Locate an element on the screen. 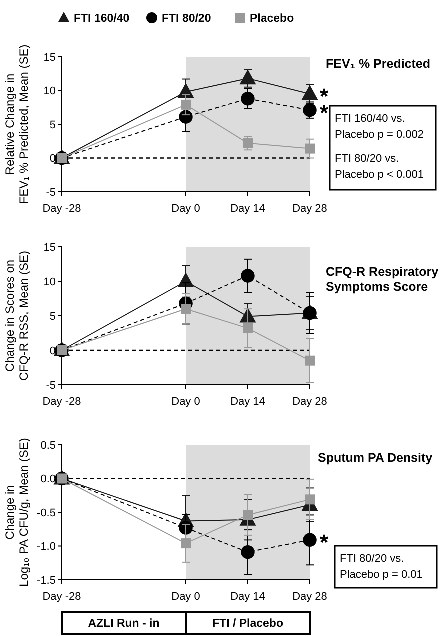 This screenshot has height=637, width=442. y-tick-label: 0.0 is located at coordinates (48, 480).